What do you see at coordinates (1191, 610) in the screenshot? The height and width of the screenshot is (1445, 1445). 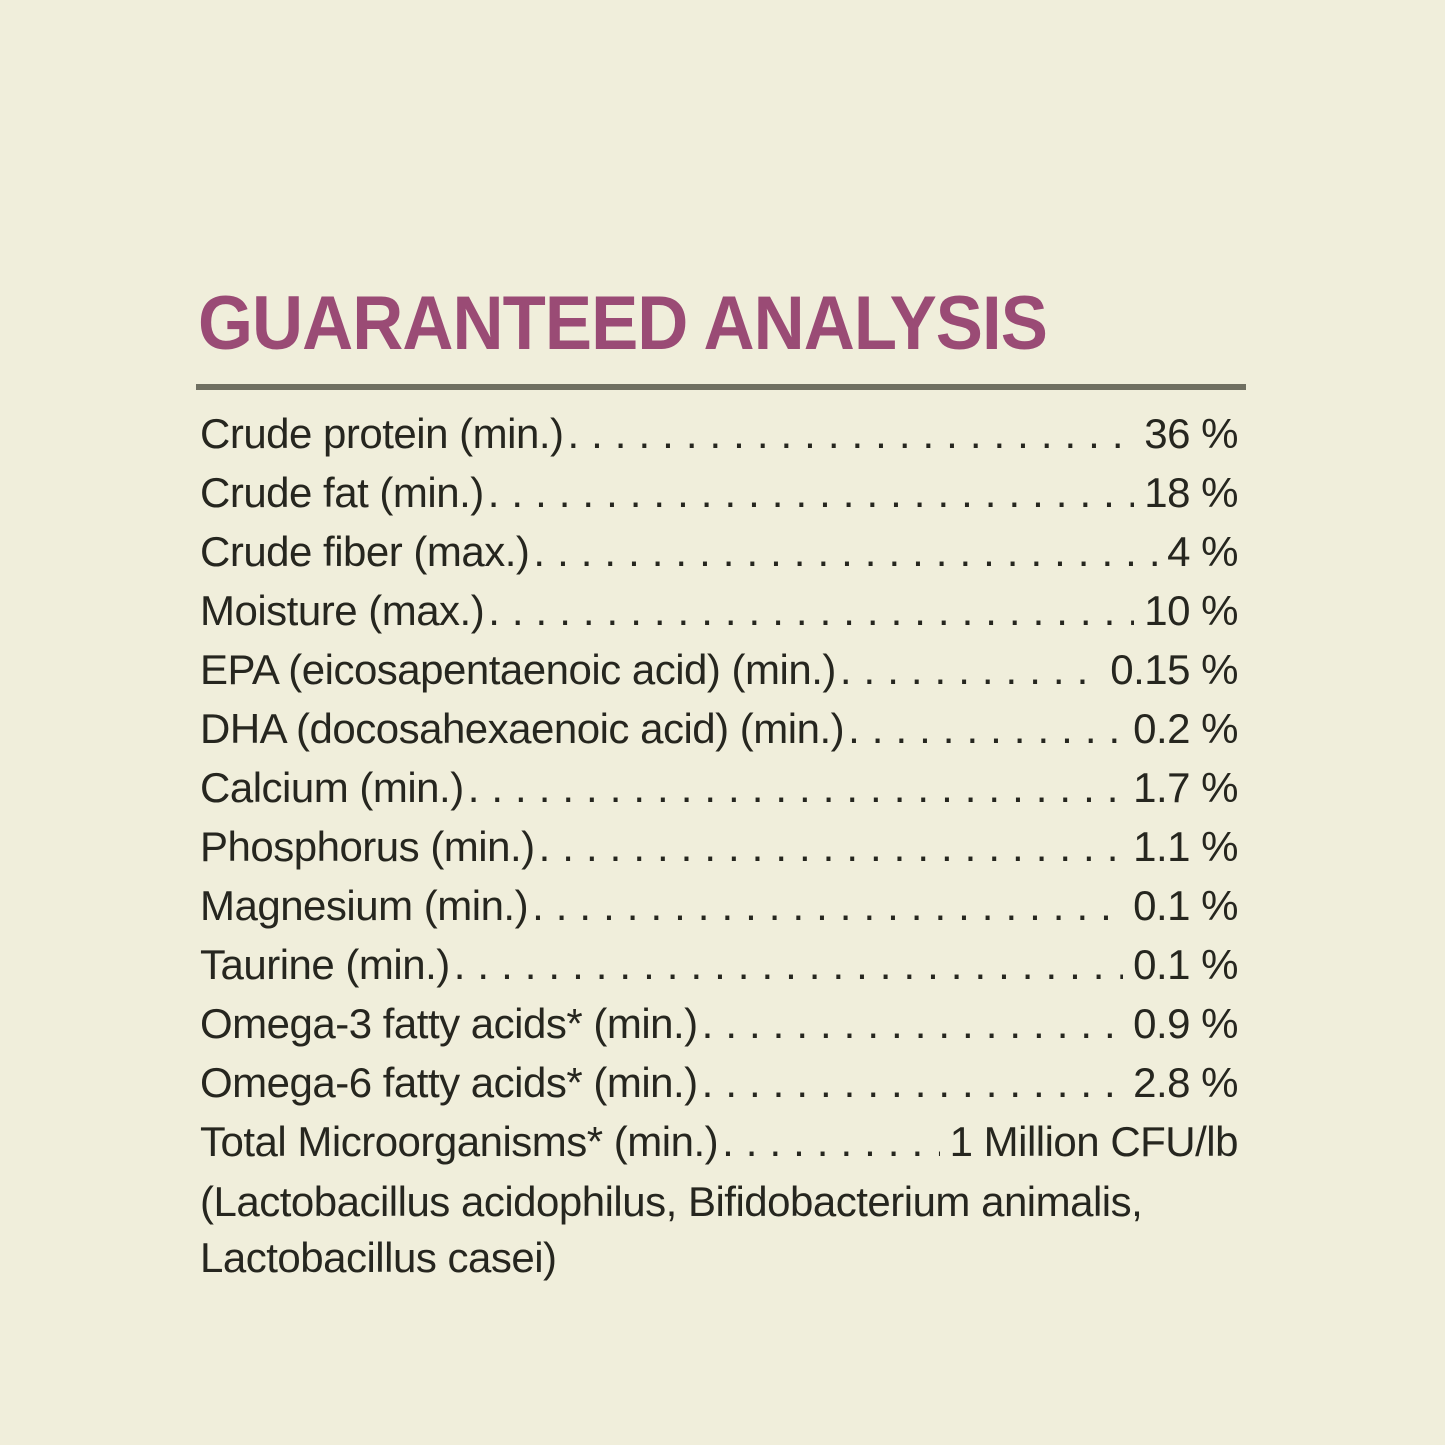 I see `nutrient-value: 10 %` at bounding box center [1191, 610].